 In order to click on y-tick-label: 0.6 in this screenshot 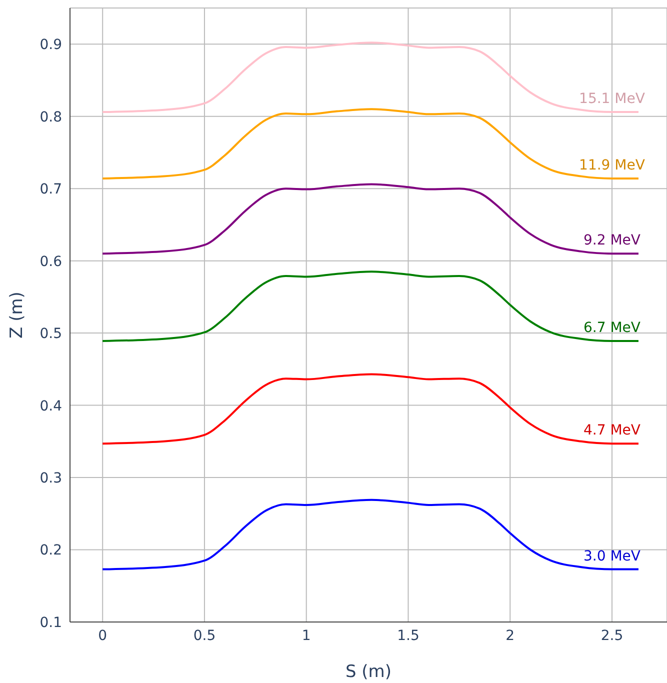, I will do `click(51, 262)`.